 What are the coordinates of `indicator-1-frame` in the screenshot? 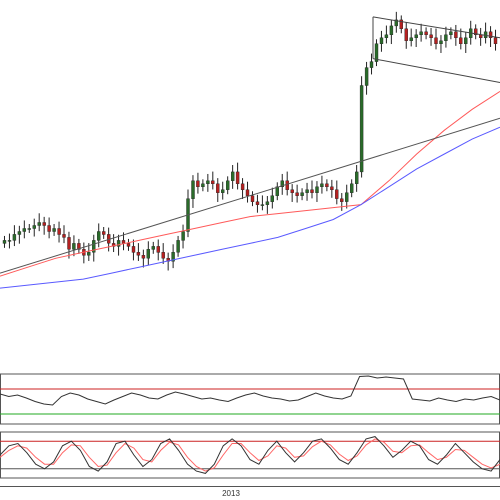 It's located at (250, 399).